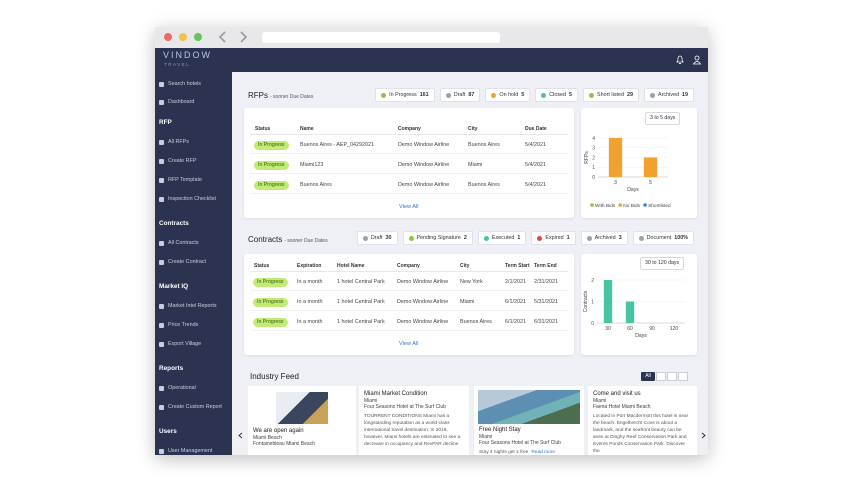 This screenshot has height=486, width=864. Describe the element at coordinates (611, 95) in the screenshot. I see `status-badge: Short listed 29` at that location.